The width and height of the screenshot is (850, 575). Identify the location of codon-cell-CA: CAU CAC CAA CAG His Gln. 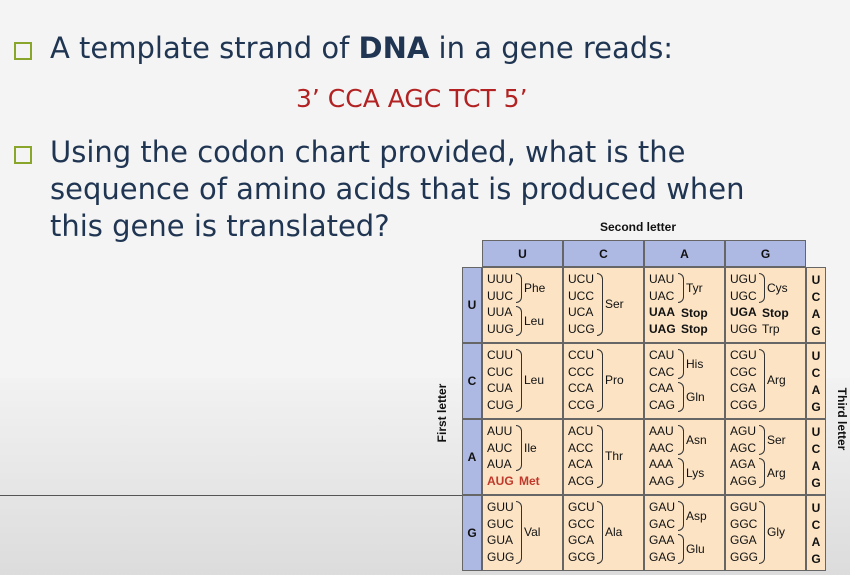
(684, 381).